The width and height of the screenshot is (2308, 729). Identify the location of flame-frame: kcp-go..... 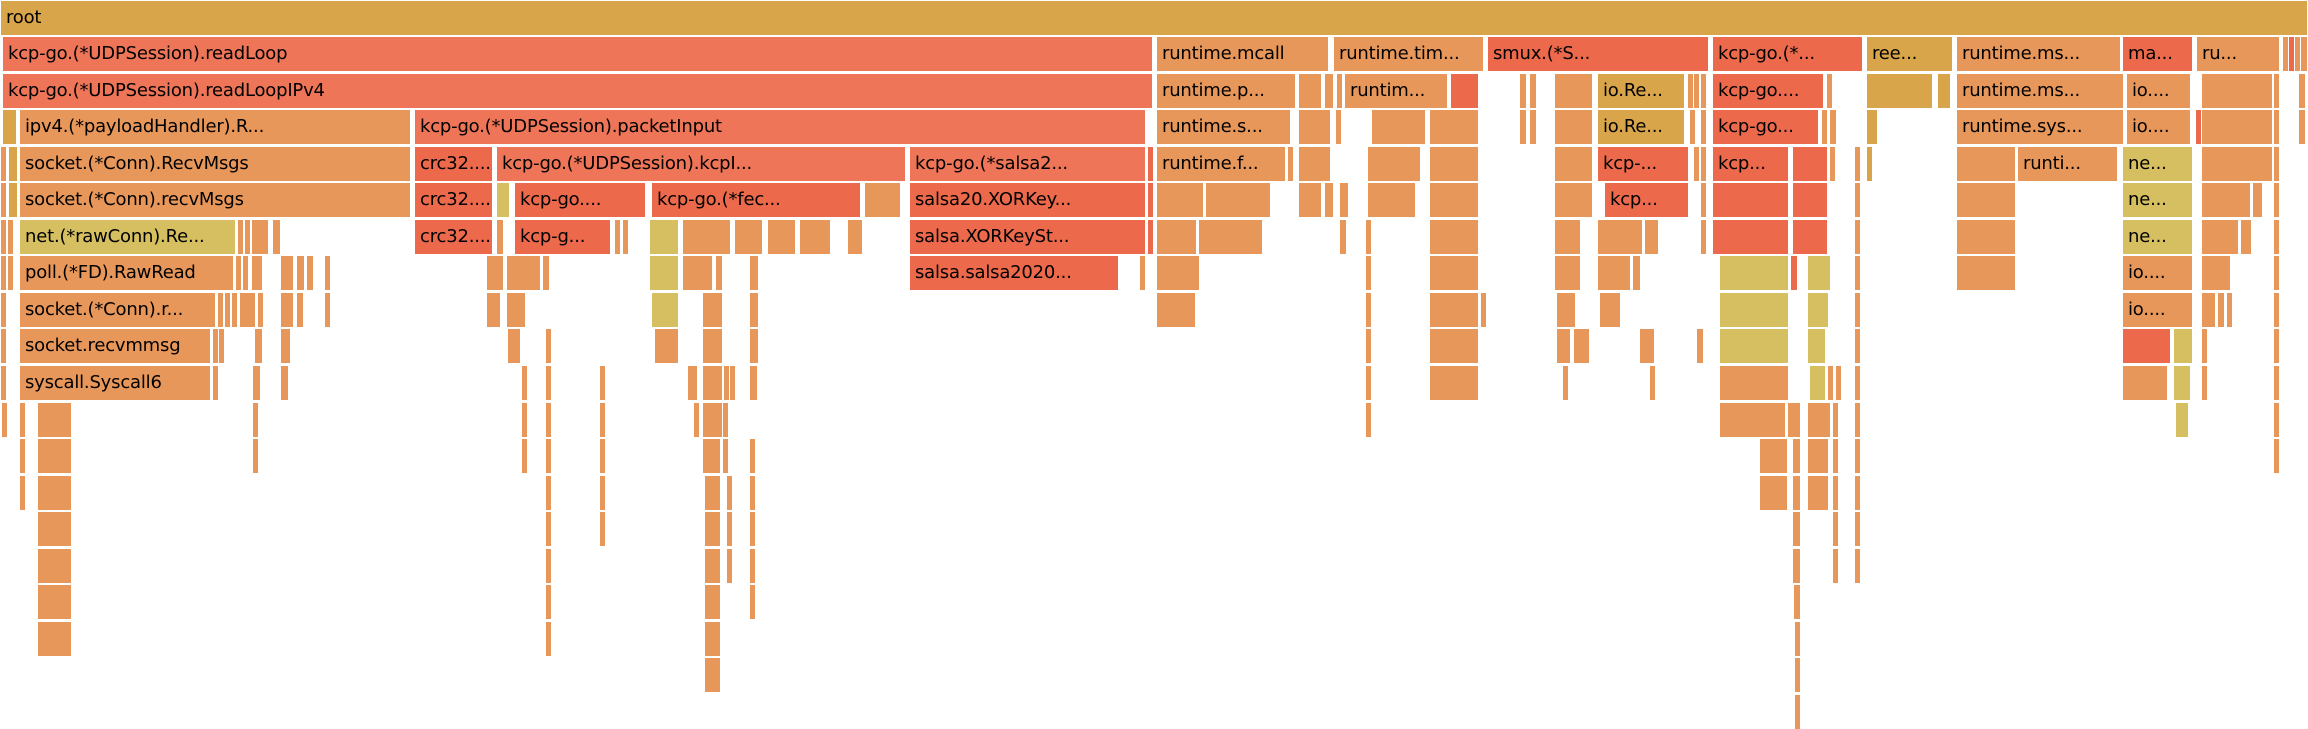
(1768, 91).